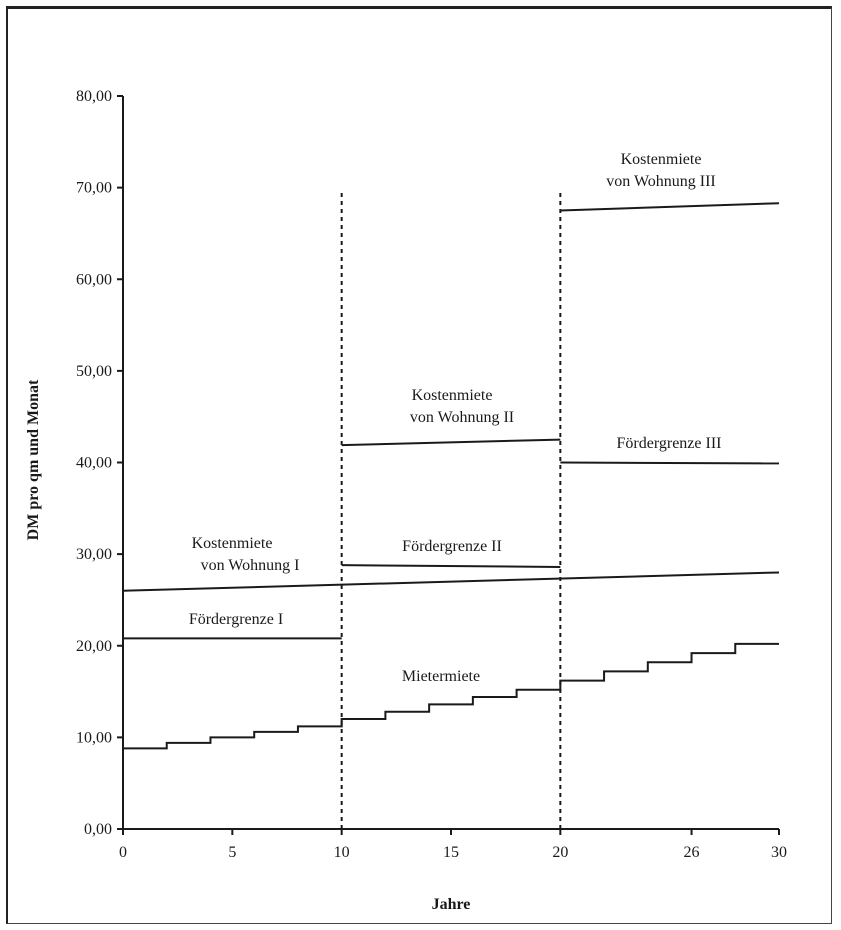 Image resolution: width=841 pixels, height=930 pixels. I want to click on label-kostenmiete-3-line2: von Wohnung III, so click(661, 181).